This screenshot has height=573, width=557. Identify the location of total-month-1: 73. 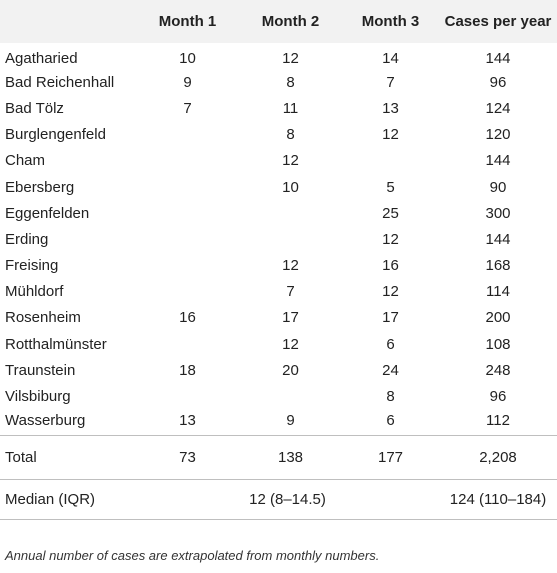
(187, 458).